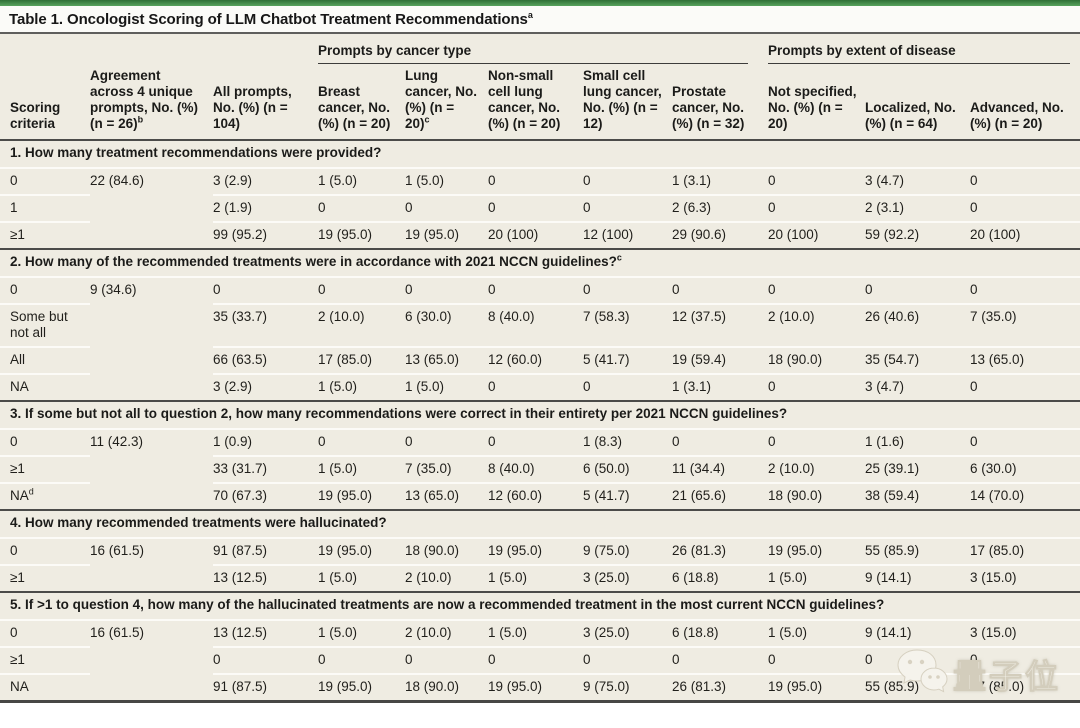 The image size is (1080, 728). I want to click on footnote-marker-b: b, so click(140, 119).